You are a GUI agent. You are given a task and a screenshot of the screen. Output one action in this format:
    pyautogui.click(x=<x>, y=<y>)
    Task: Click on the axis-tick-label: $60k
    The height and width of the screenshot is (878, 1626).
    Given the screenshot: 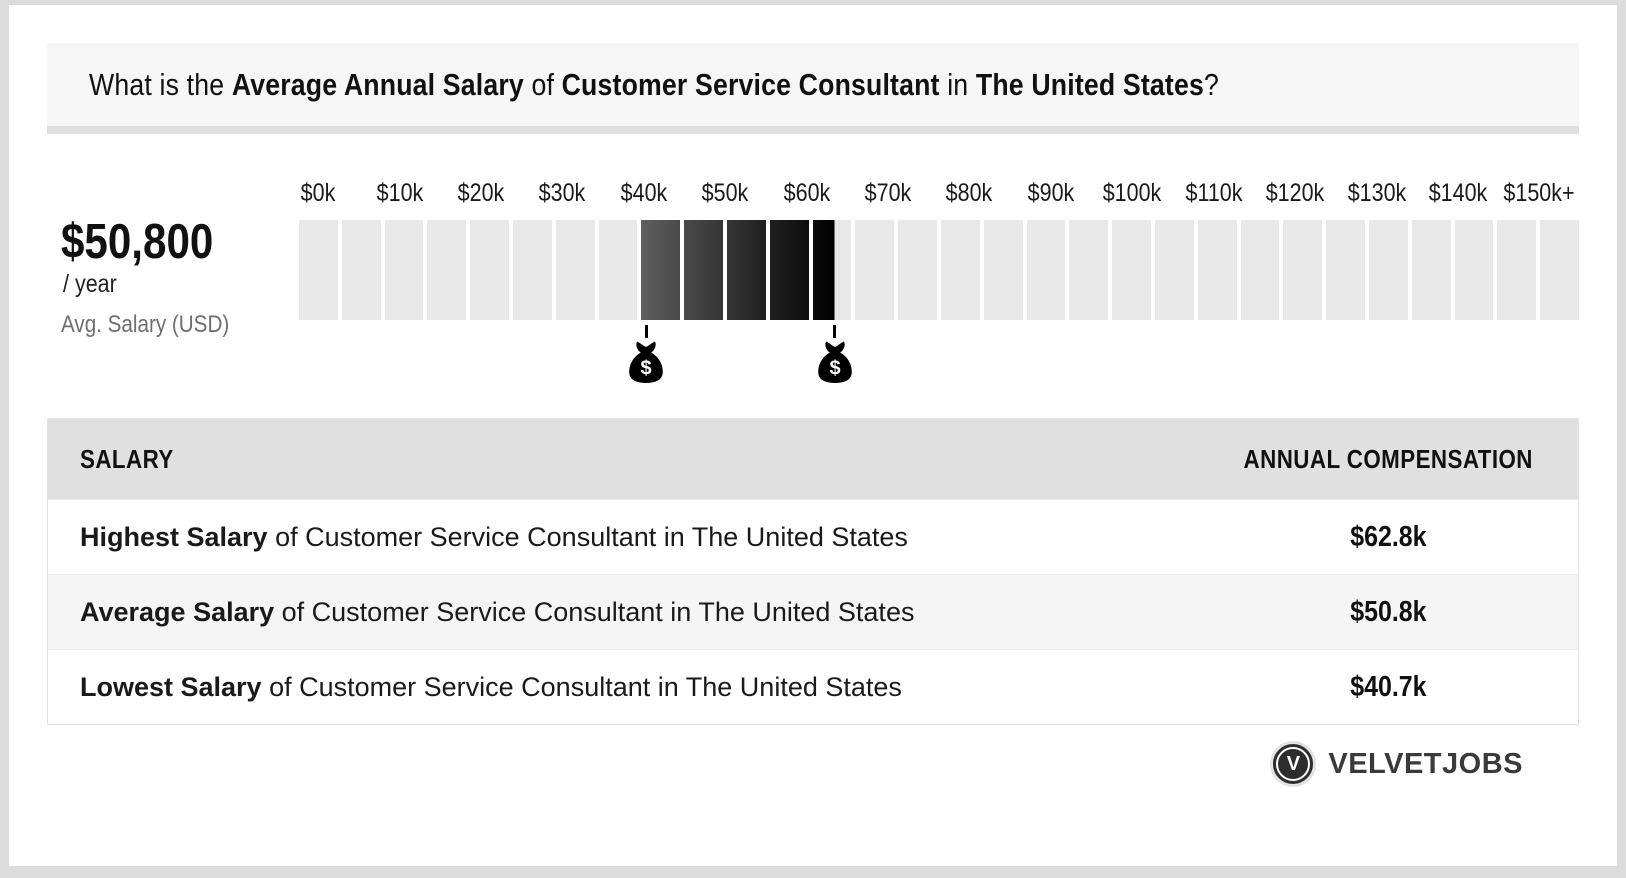 What is the action you would take?
    pyautogui.click(x=807, y=193)
    